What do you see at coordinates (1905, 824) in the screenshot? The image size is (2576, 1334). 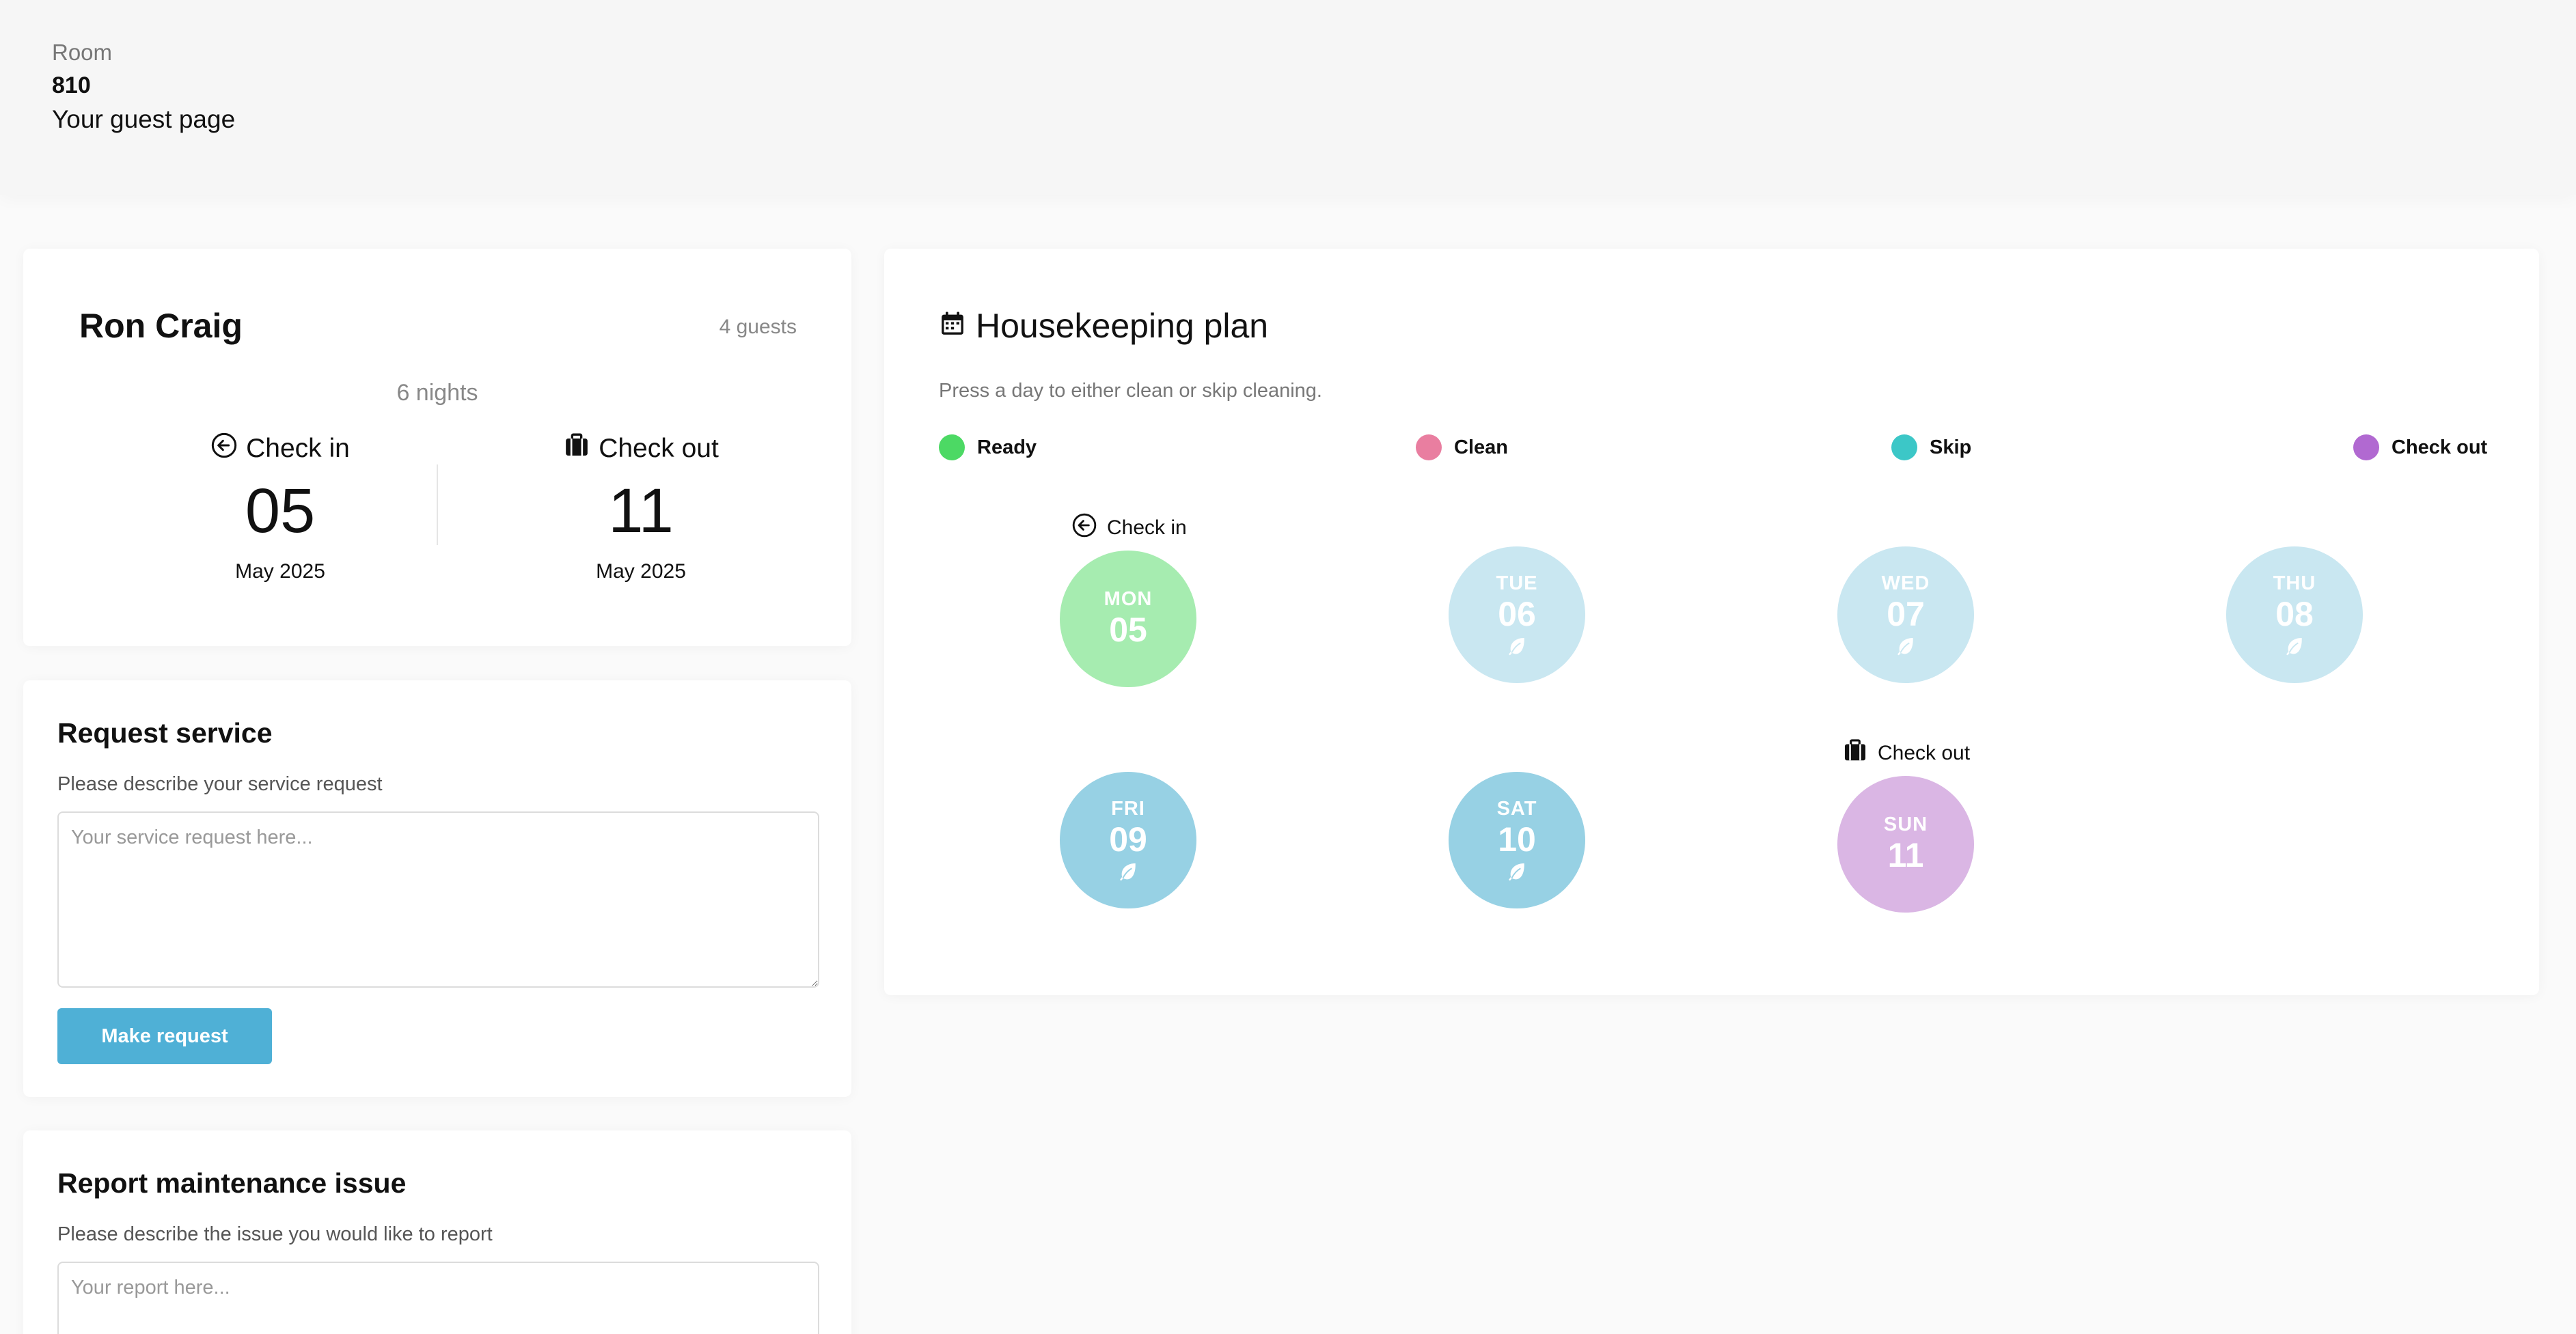 I see `day-of-week: SUN` at bounding box center [1905, 824].